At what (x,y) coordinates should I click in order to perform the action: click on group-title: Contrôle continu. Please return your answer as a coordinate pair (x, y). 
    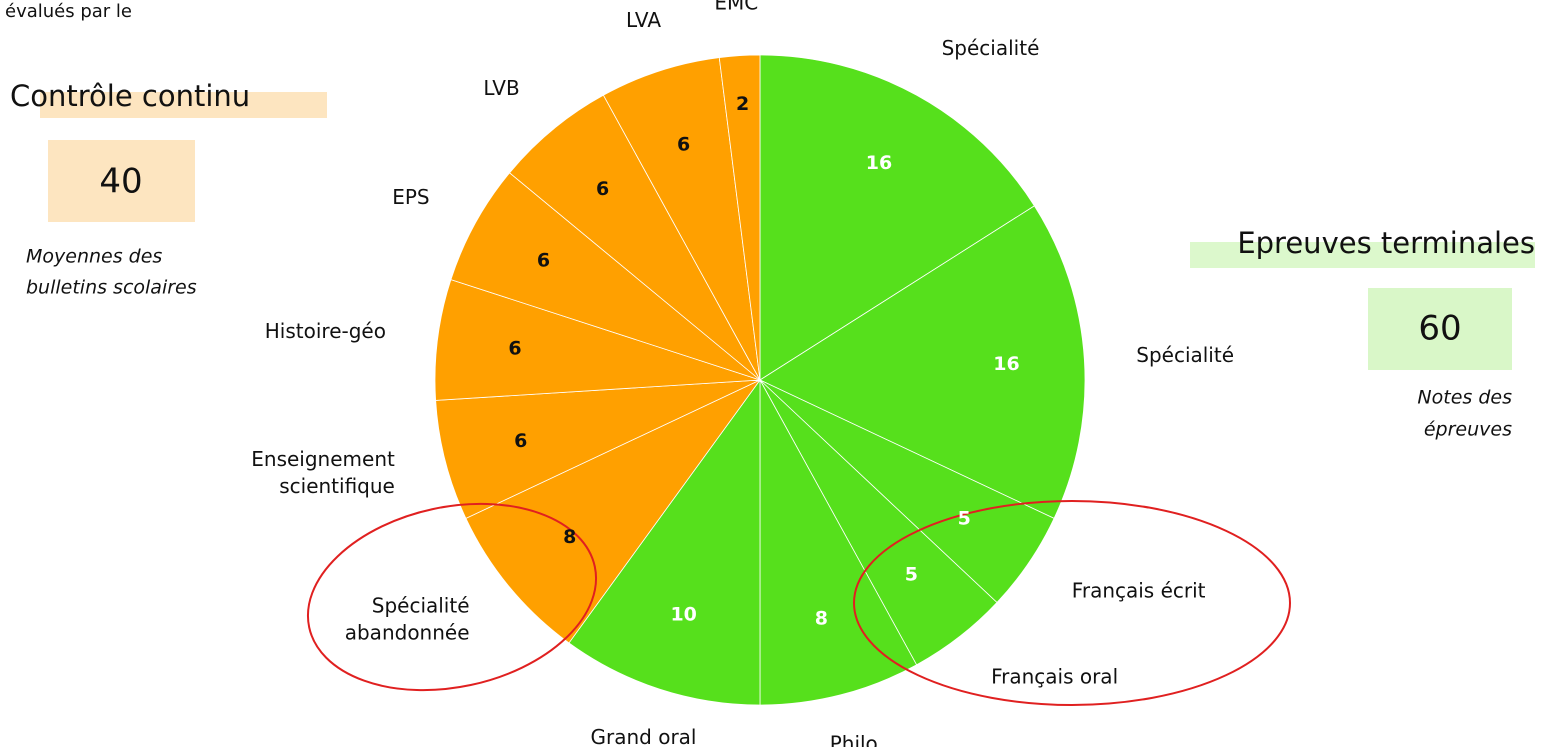
    Looking at the image, I should click on (130, 96).